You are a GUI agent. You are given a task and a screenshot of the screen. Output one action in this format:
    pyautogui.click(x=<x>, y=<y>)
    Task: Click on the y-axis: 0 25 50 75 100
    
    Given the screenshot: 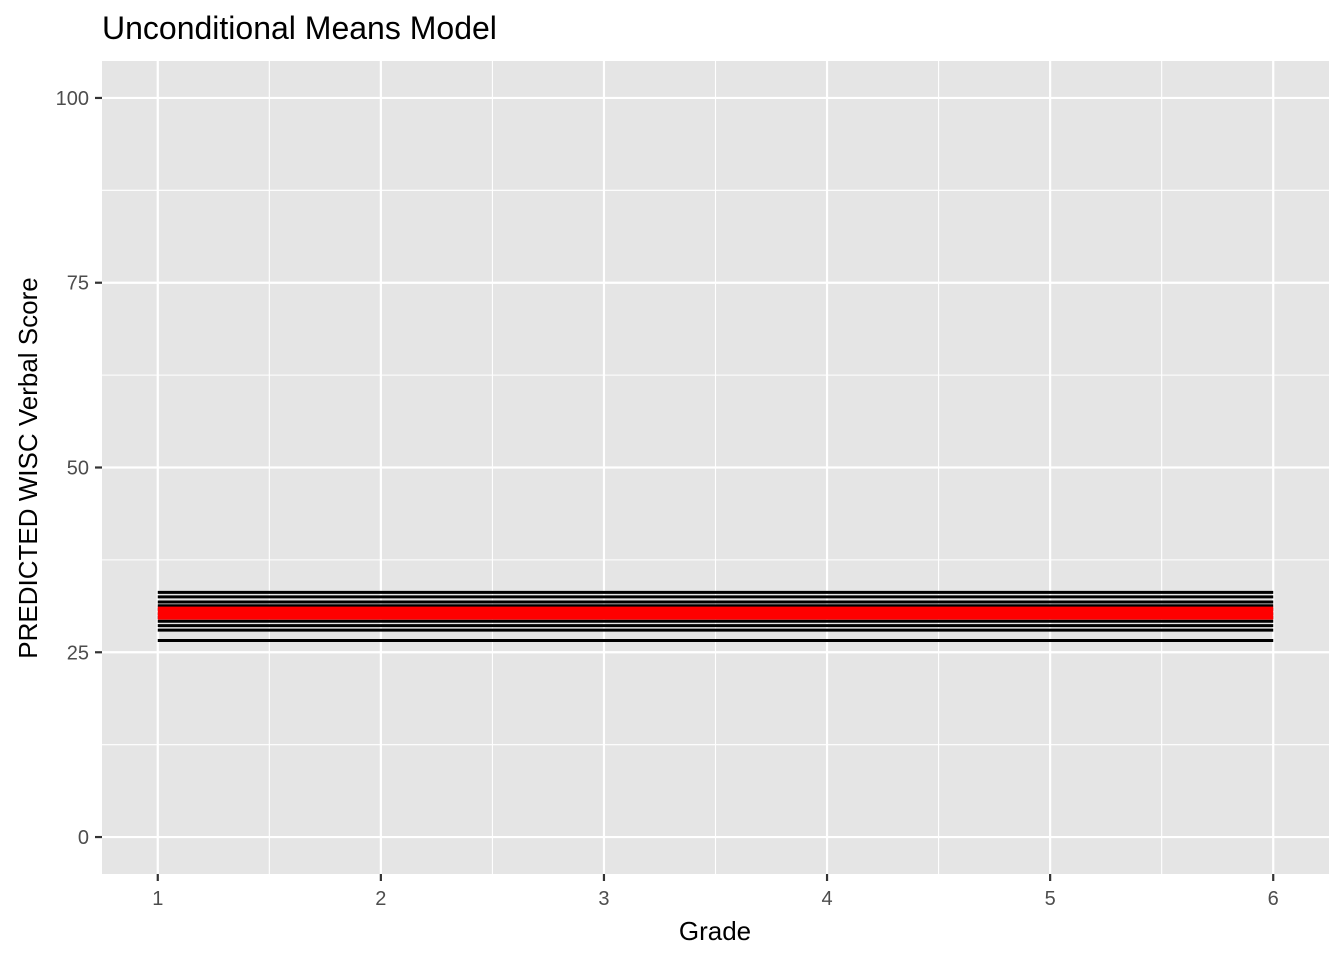 What is the action you would take?
    pyautogui.click(x=79, y=468)
    